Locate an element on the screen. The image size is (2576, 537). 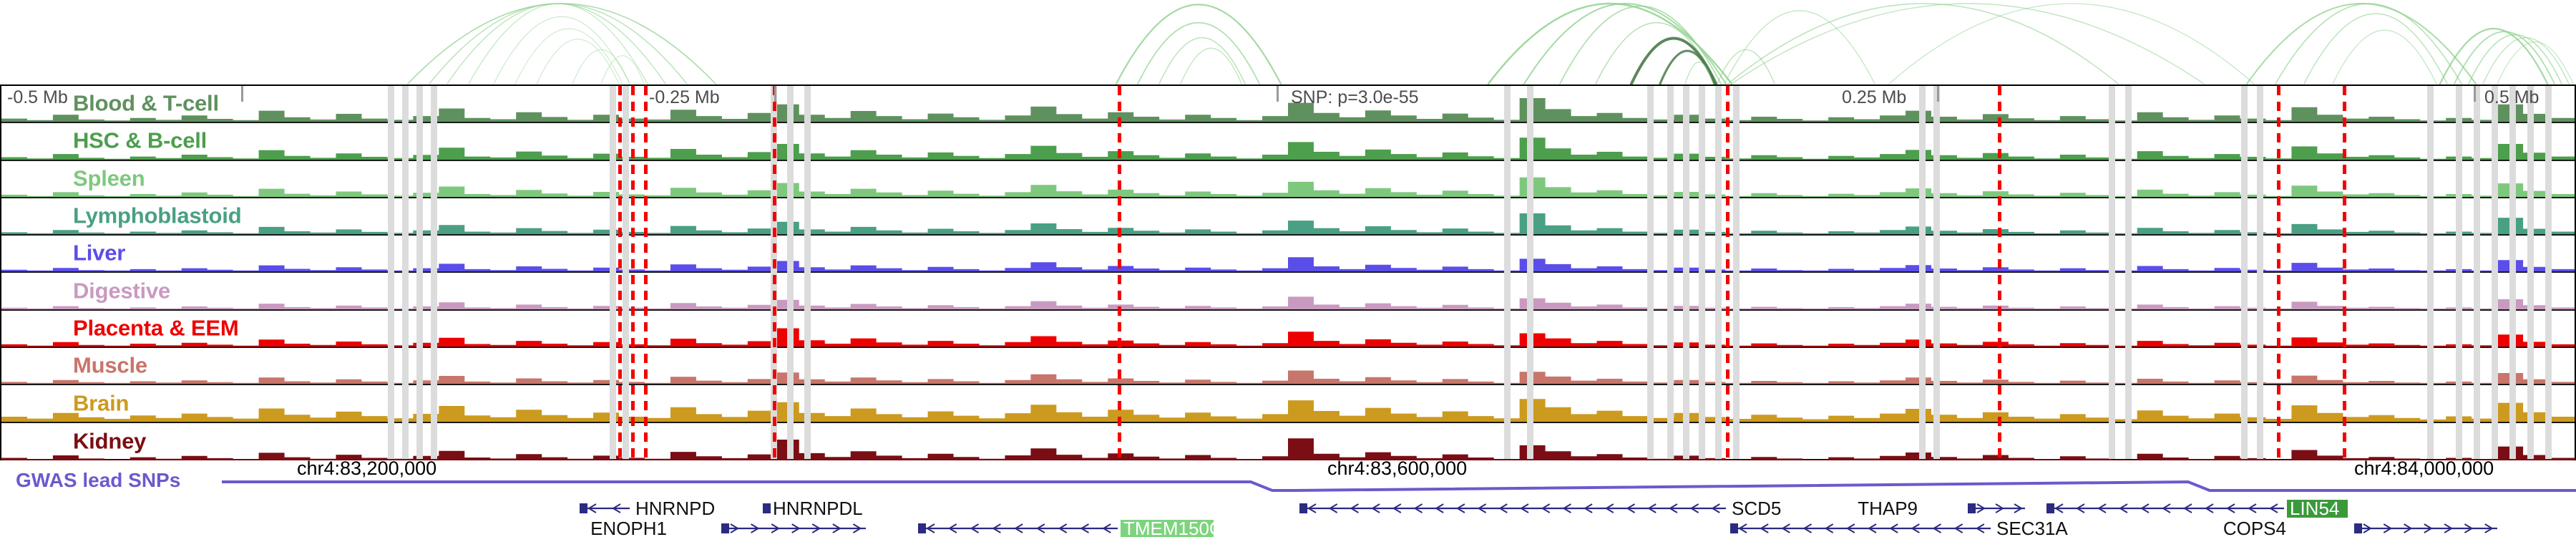
genomic-coordinate-label: chr4:84,000,000 is located at coordinates (2424, 468).